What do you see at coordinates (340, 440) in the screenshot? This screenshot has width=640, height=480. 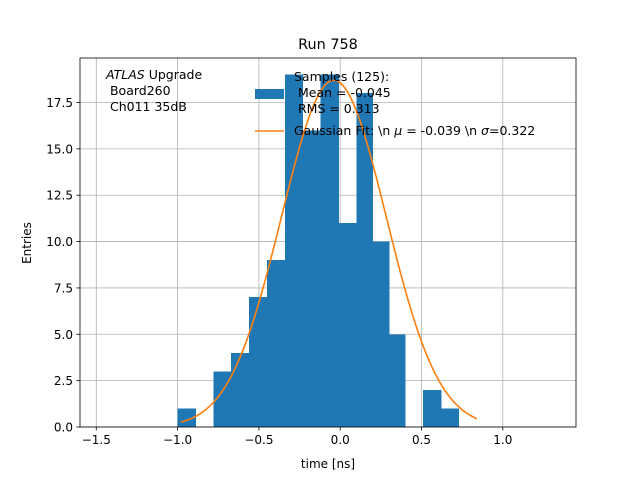 I see `x-tick-label: 0.0` at bounding box center [340, 440].